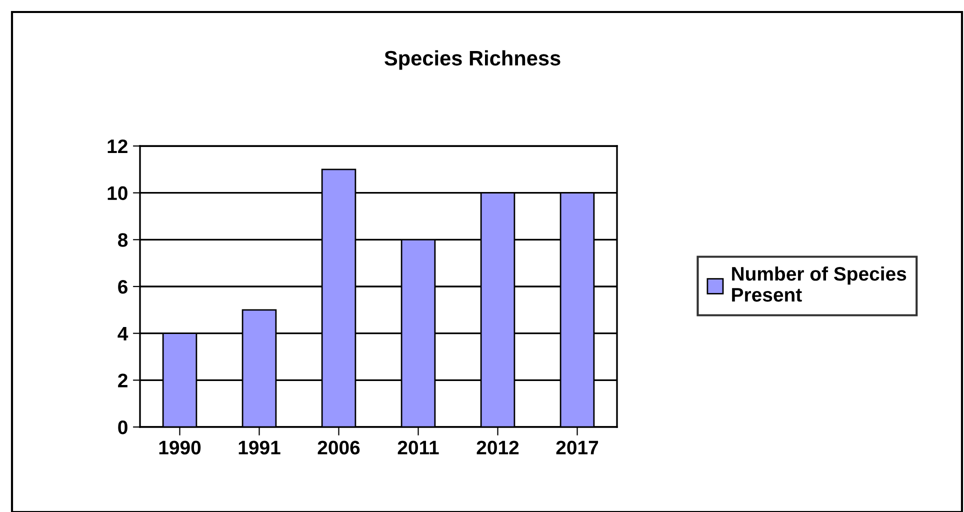  I want to click on chart-title: Species Richness, so click(472, 60).